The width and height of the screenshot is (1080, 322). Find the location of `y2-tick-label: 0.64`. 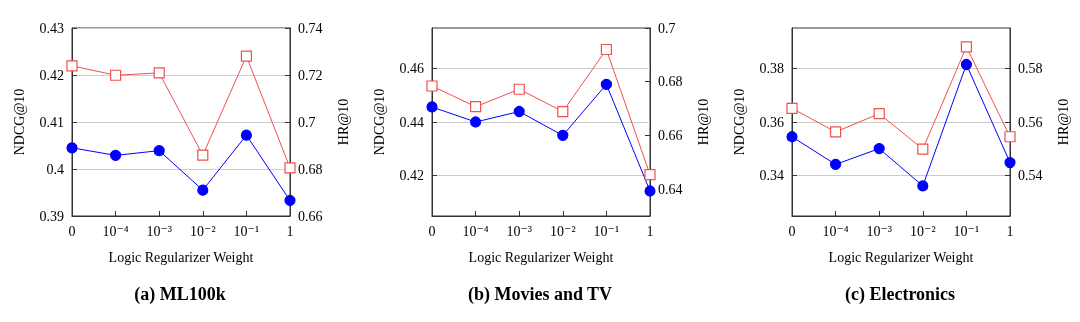

y2-tick-label: 0.64 is located at coordinates (670, 189).